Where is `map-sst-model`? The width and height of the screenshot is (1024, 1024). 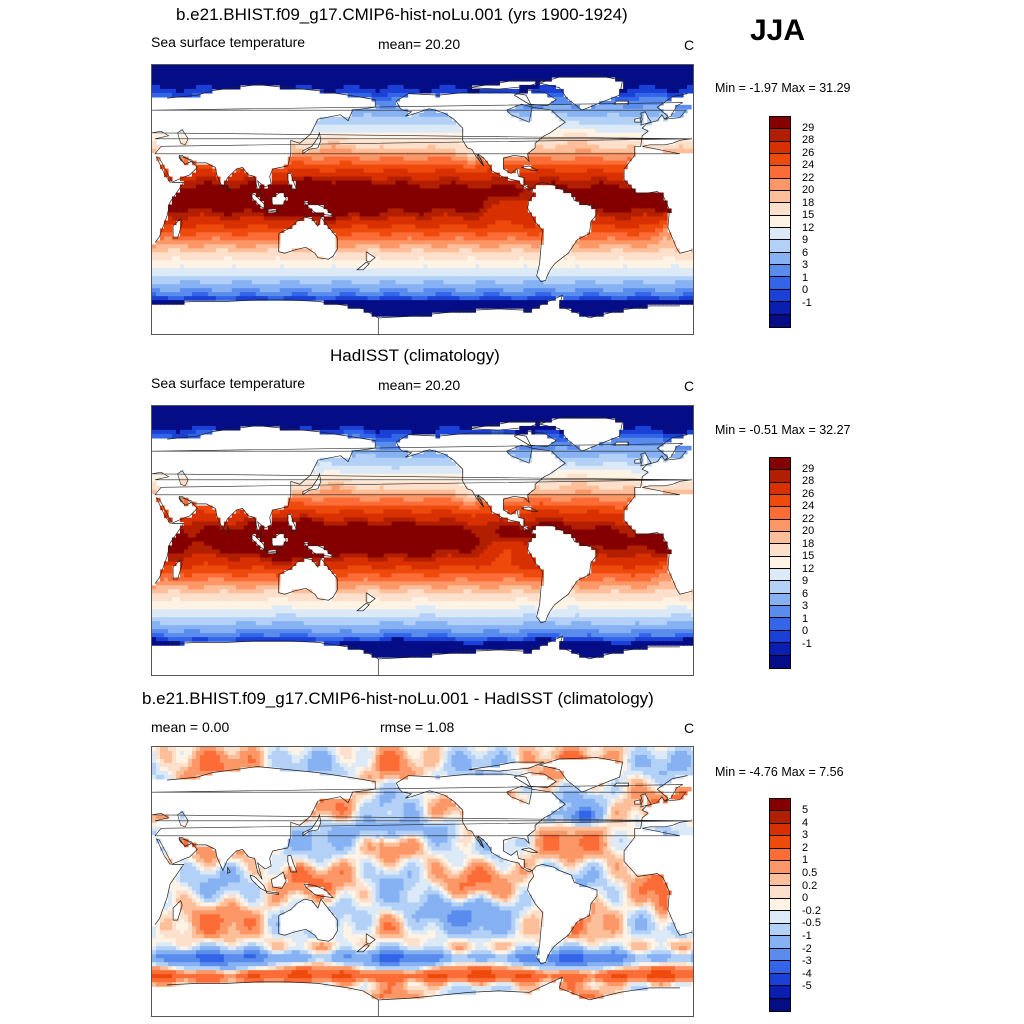 map-sst-model is located at coordinates (422, 199).